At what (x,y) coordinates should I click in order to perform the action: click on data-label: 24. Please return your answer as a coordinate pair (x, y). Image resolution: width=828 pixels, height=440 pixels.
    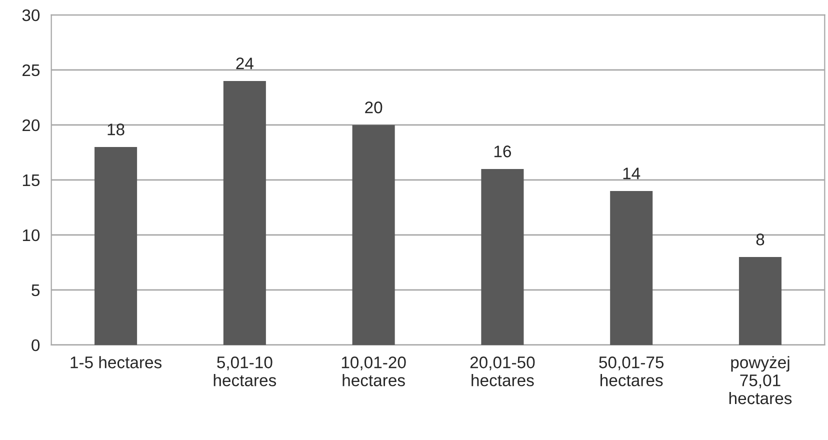
    Looking at the image, I should click on (245, 64).